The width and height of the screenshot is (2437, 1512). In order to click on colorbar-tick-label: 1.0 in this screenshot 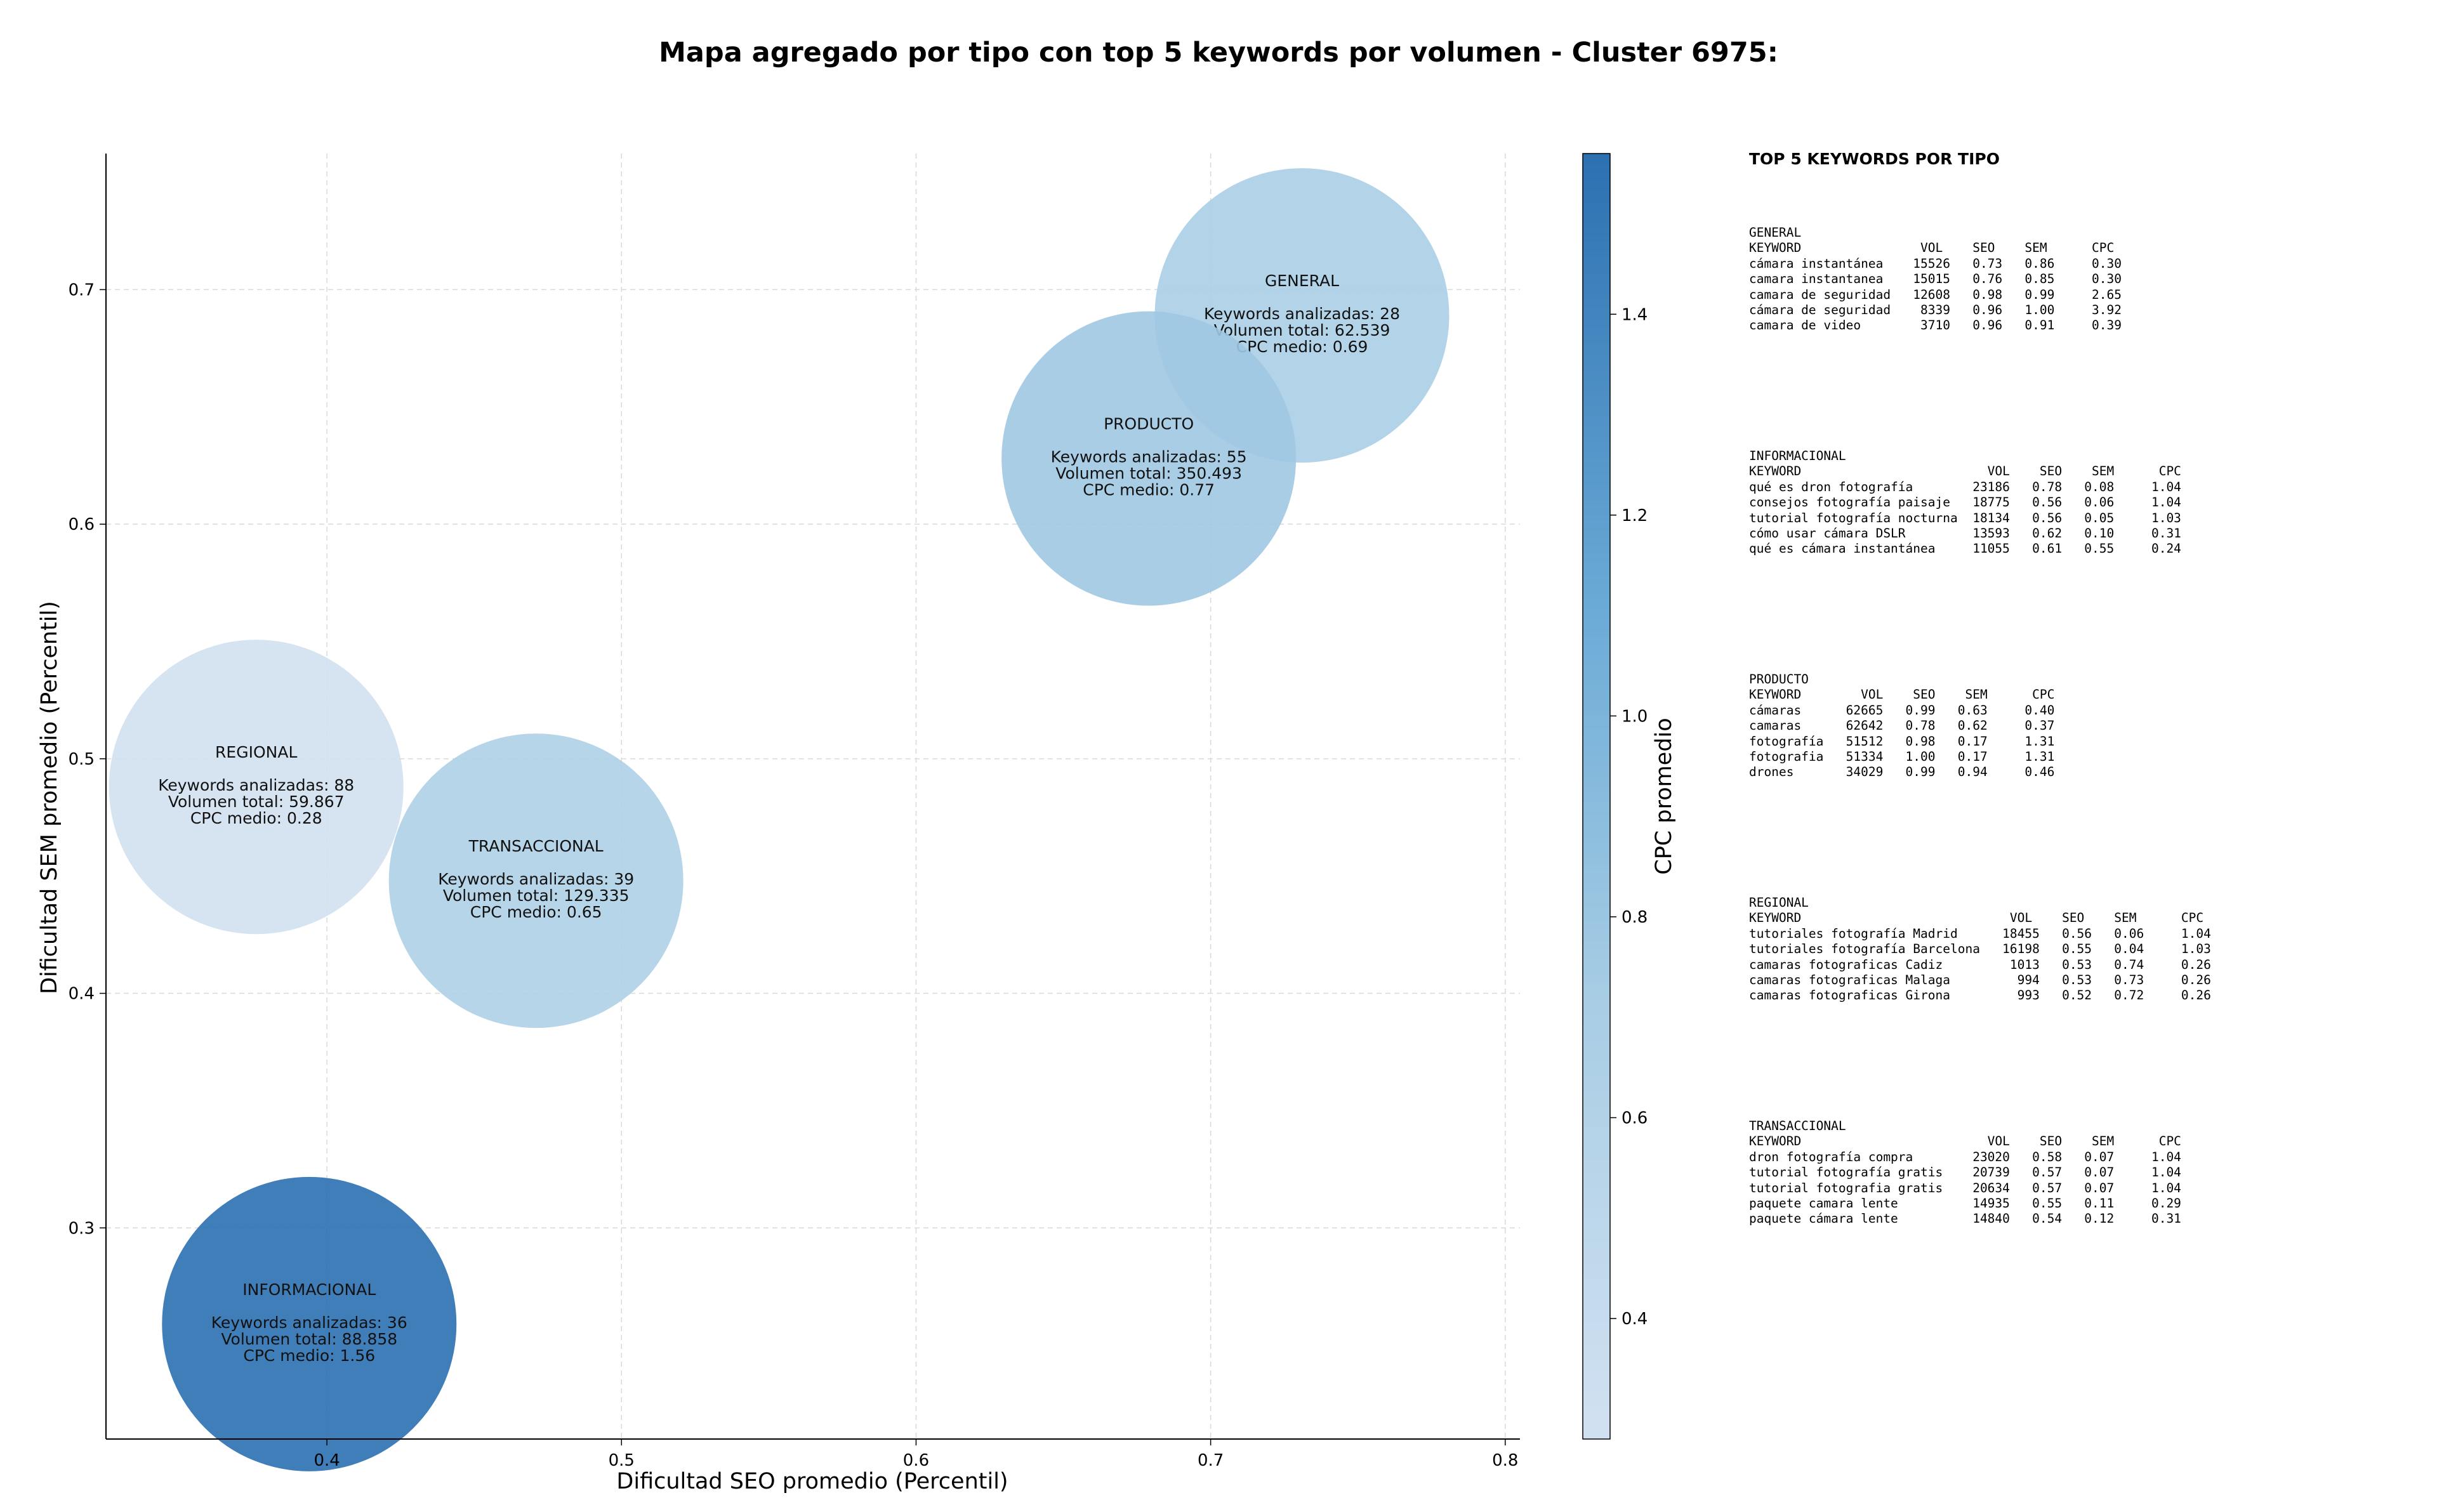, I will do `click(1634, 717)`.